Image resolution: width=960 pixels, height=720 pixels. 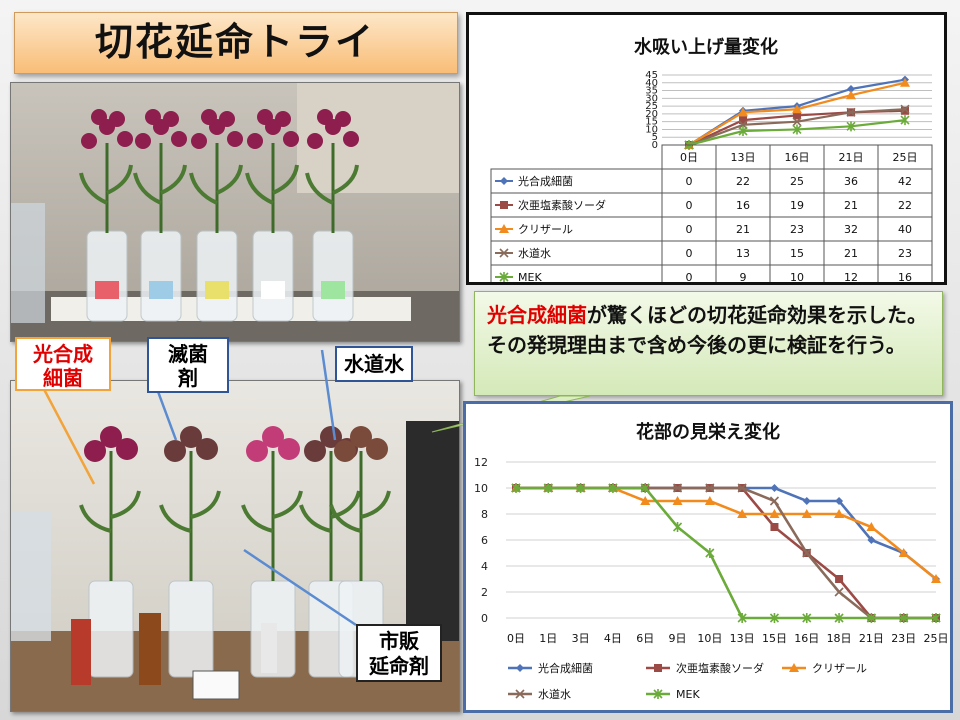 What do you see at coordinates (484, 540) in the screenshot?
I see `chart2-ytick: 6` at bounding box center [484, 540].